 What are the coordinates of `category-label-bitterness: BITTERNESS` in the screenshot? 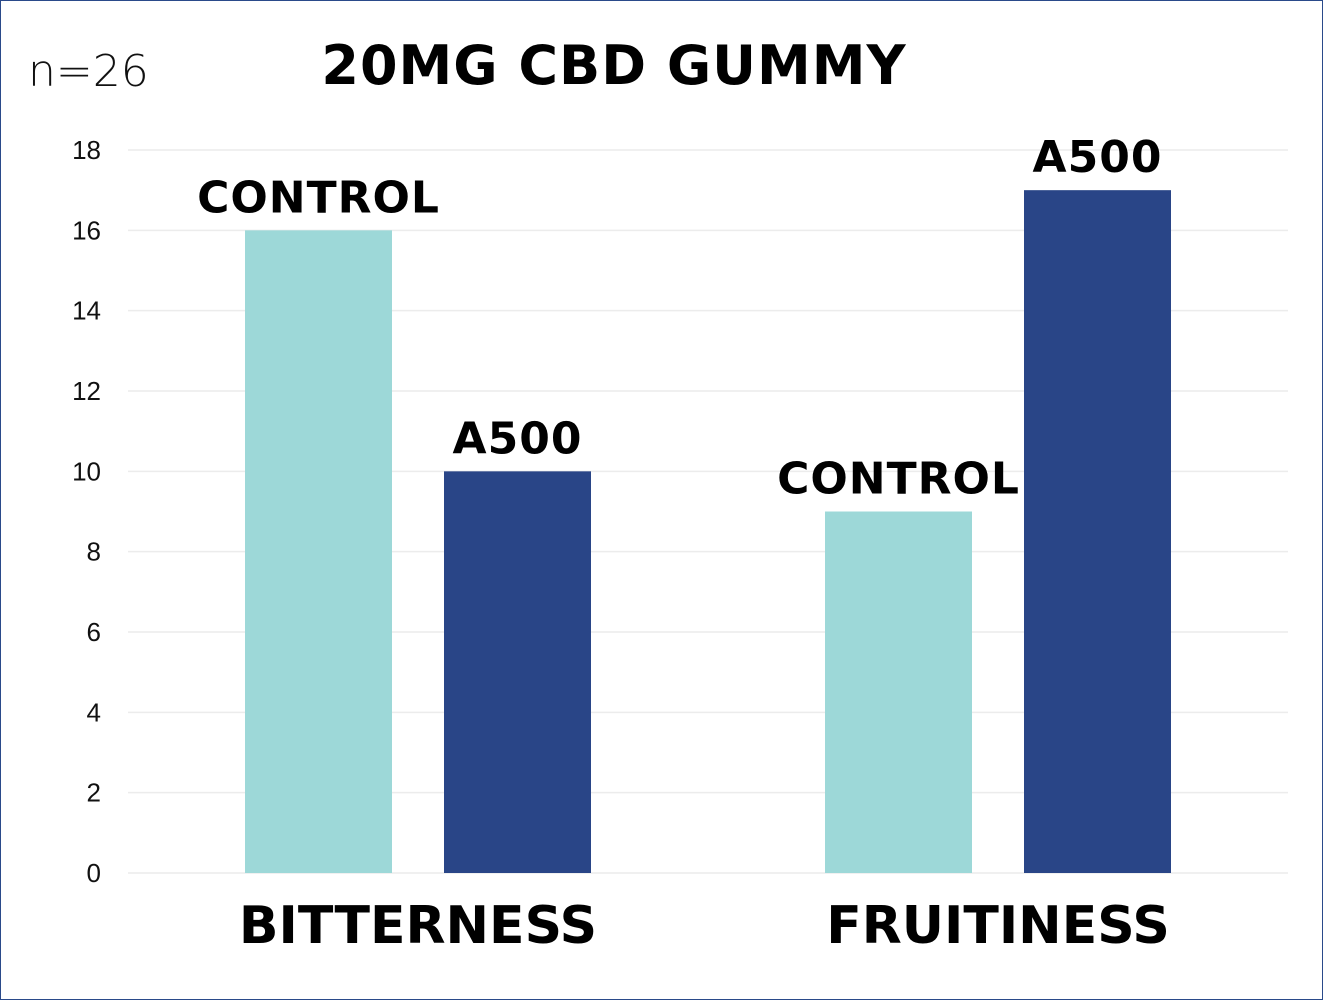 It's located at (418, 926).